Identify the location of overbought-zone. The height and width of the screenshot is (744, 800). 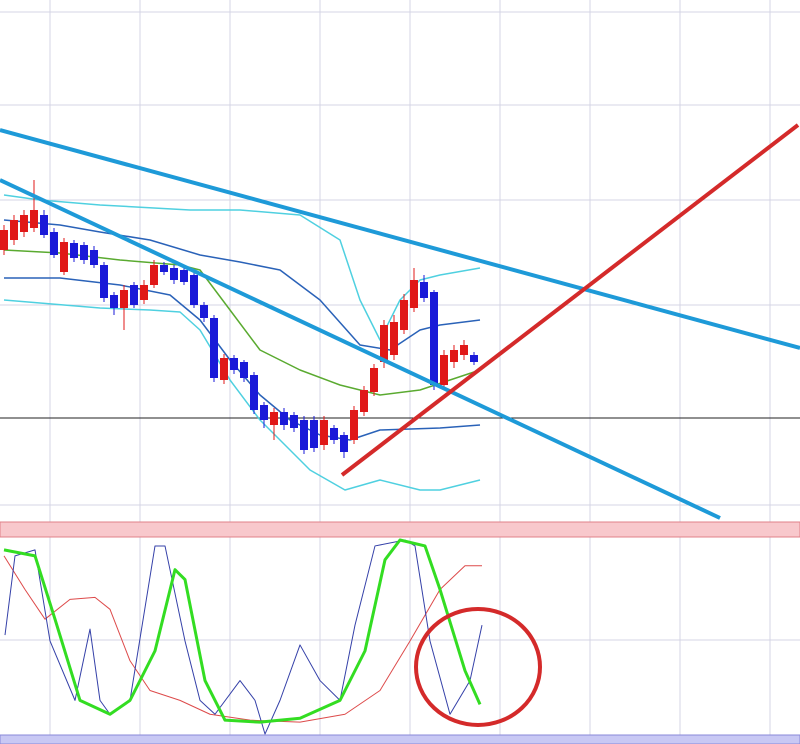
(400, 529).